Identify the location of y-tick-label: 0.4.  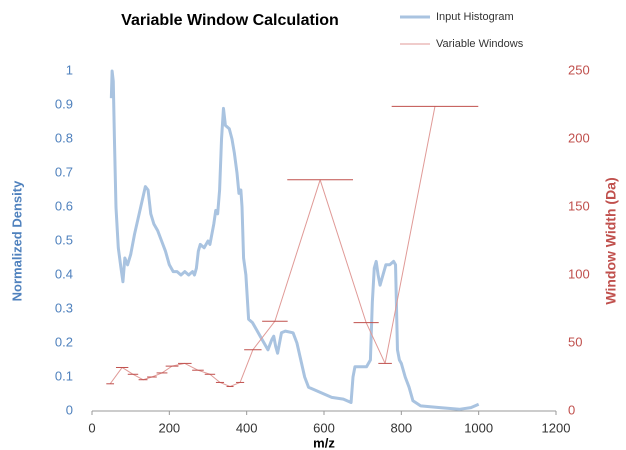
(64, 273).